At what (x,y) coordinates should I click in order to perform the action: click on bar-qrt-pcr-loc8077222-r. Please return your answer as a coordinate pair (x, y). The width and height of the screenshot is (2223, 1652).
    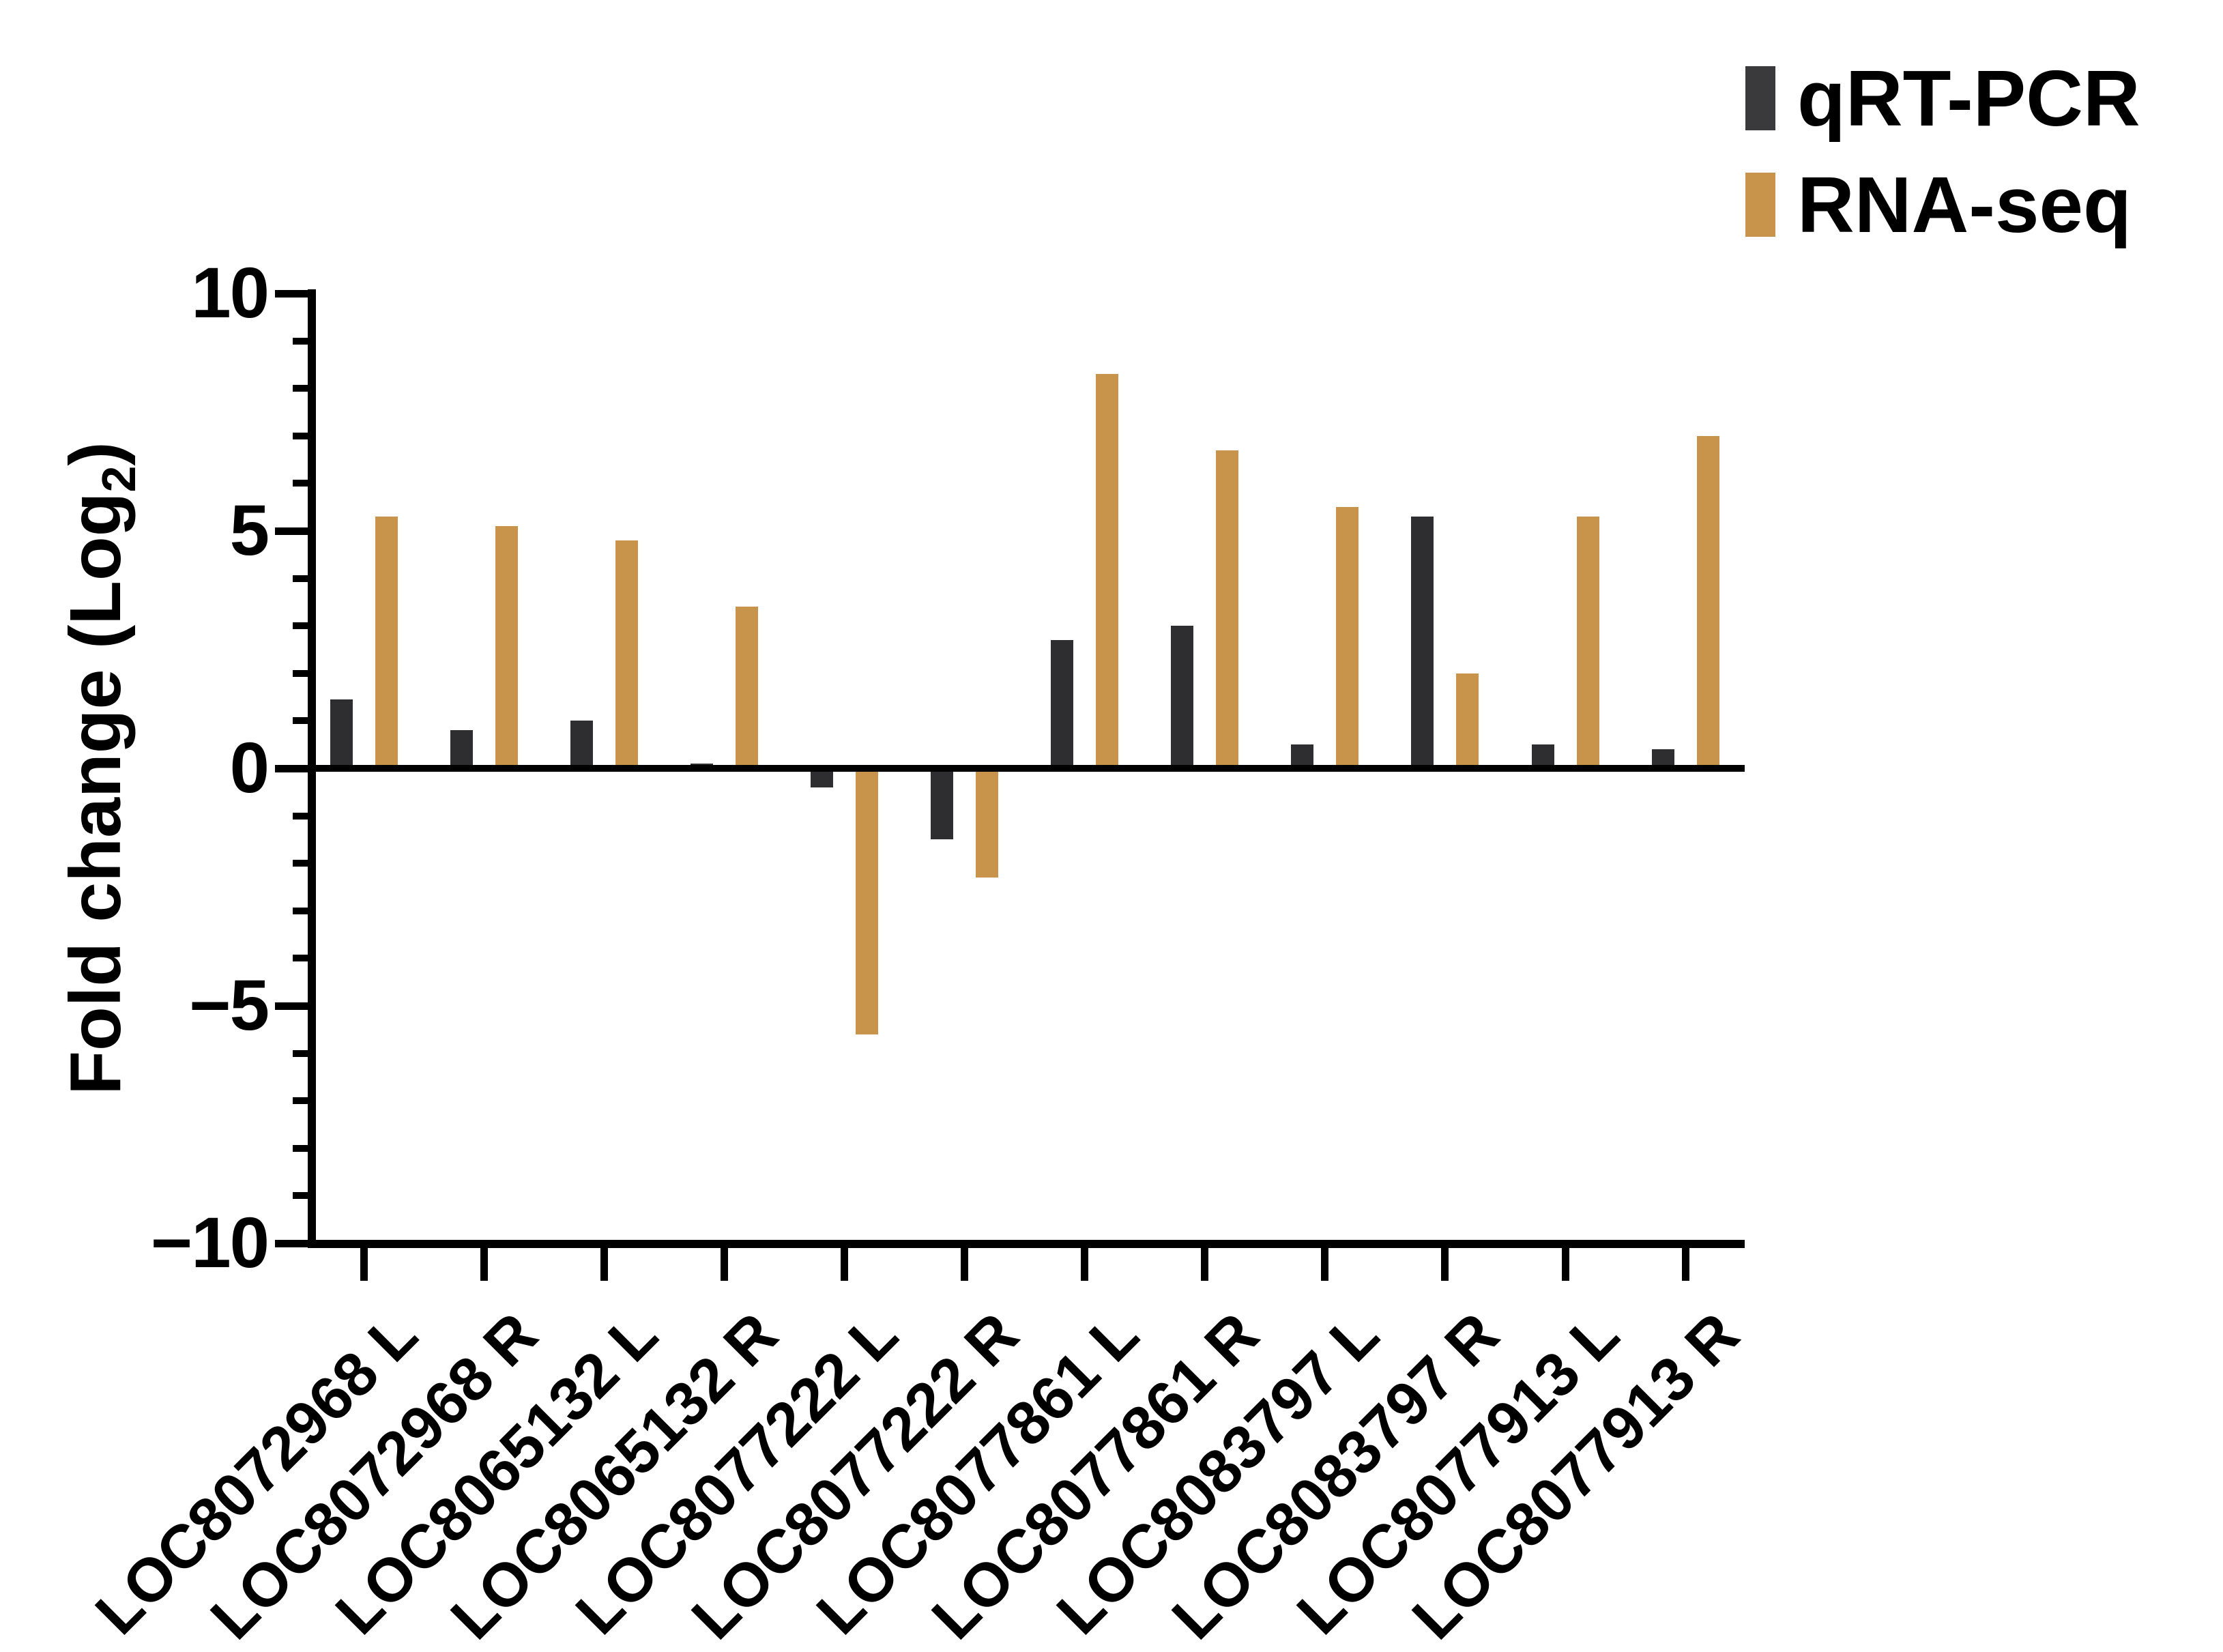
    Looking at the image, I should click on (942, 804).